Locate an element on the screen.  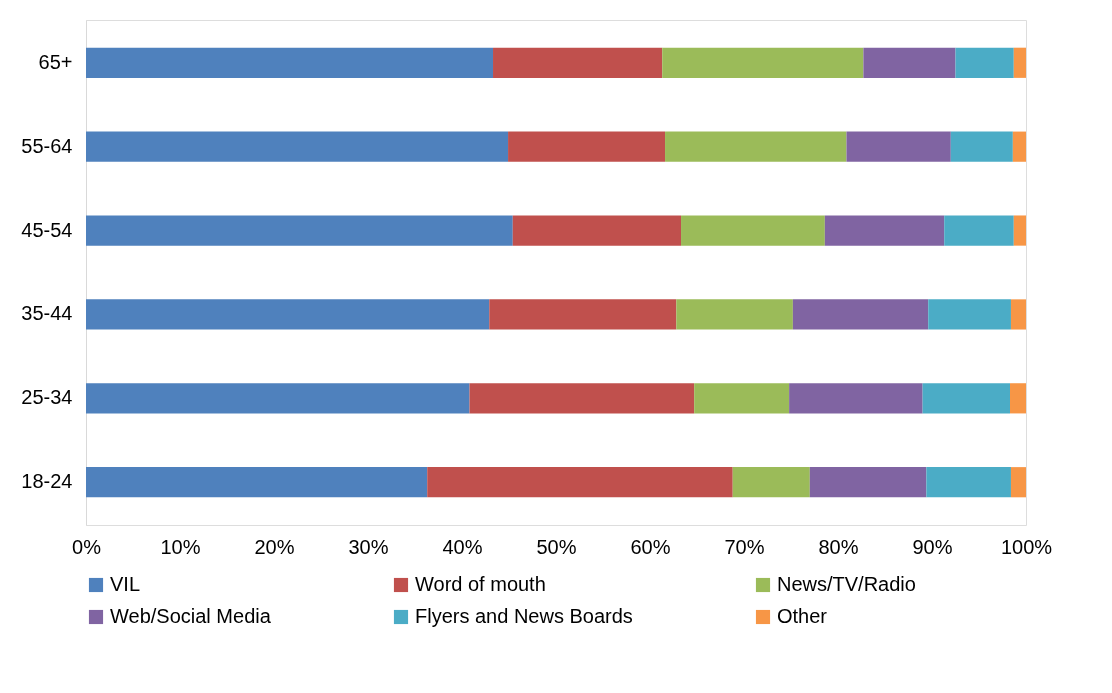
x-tick-label: 90% is located at coordinates (932, 546).